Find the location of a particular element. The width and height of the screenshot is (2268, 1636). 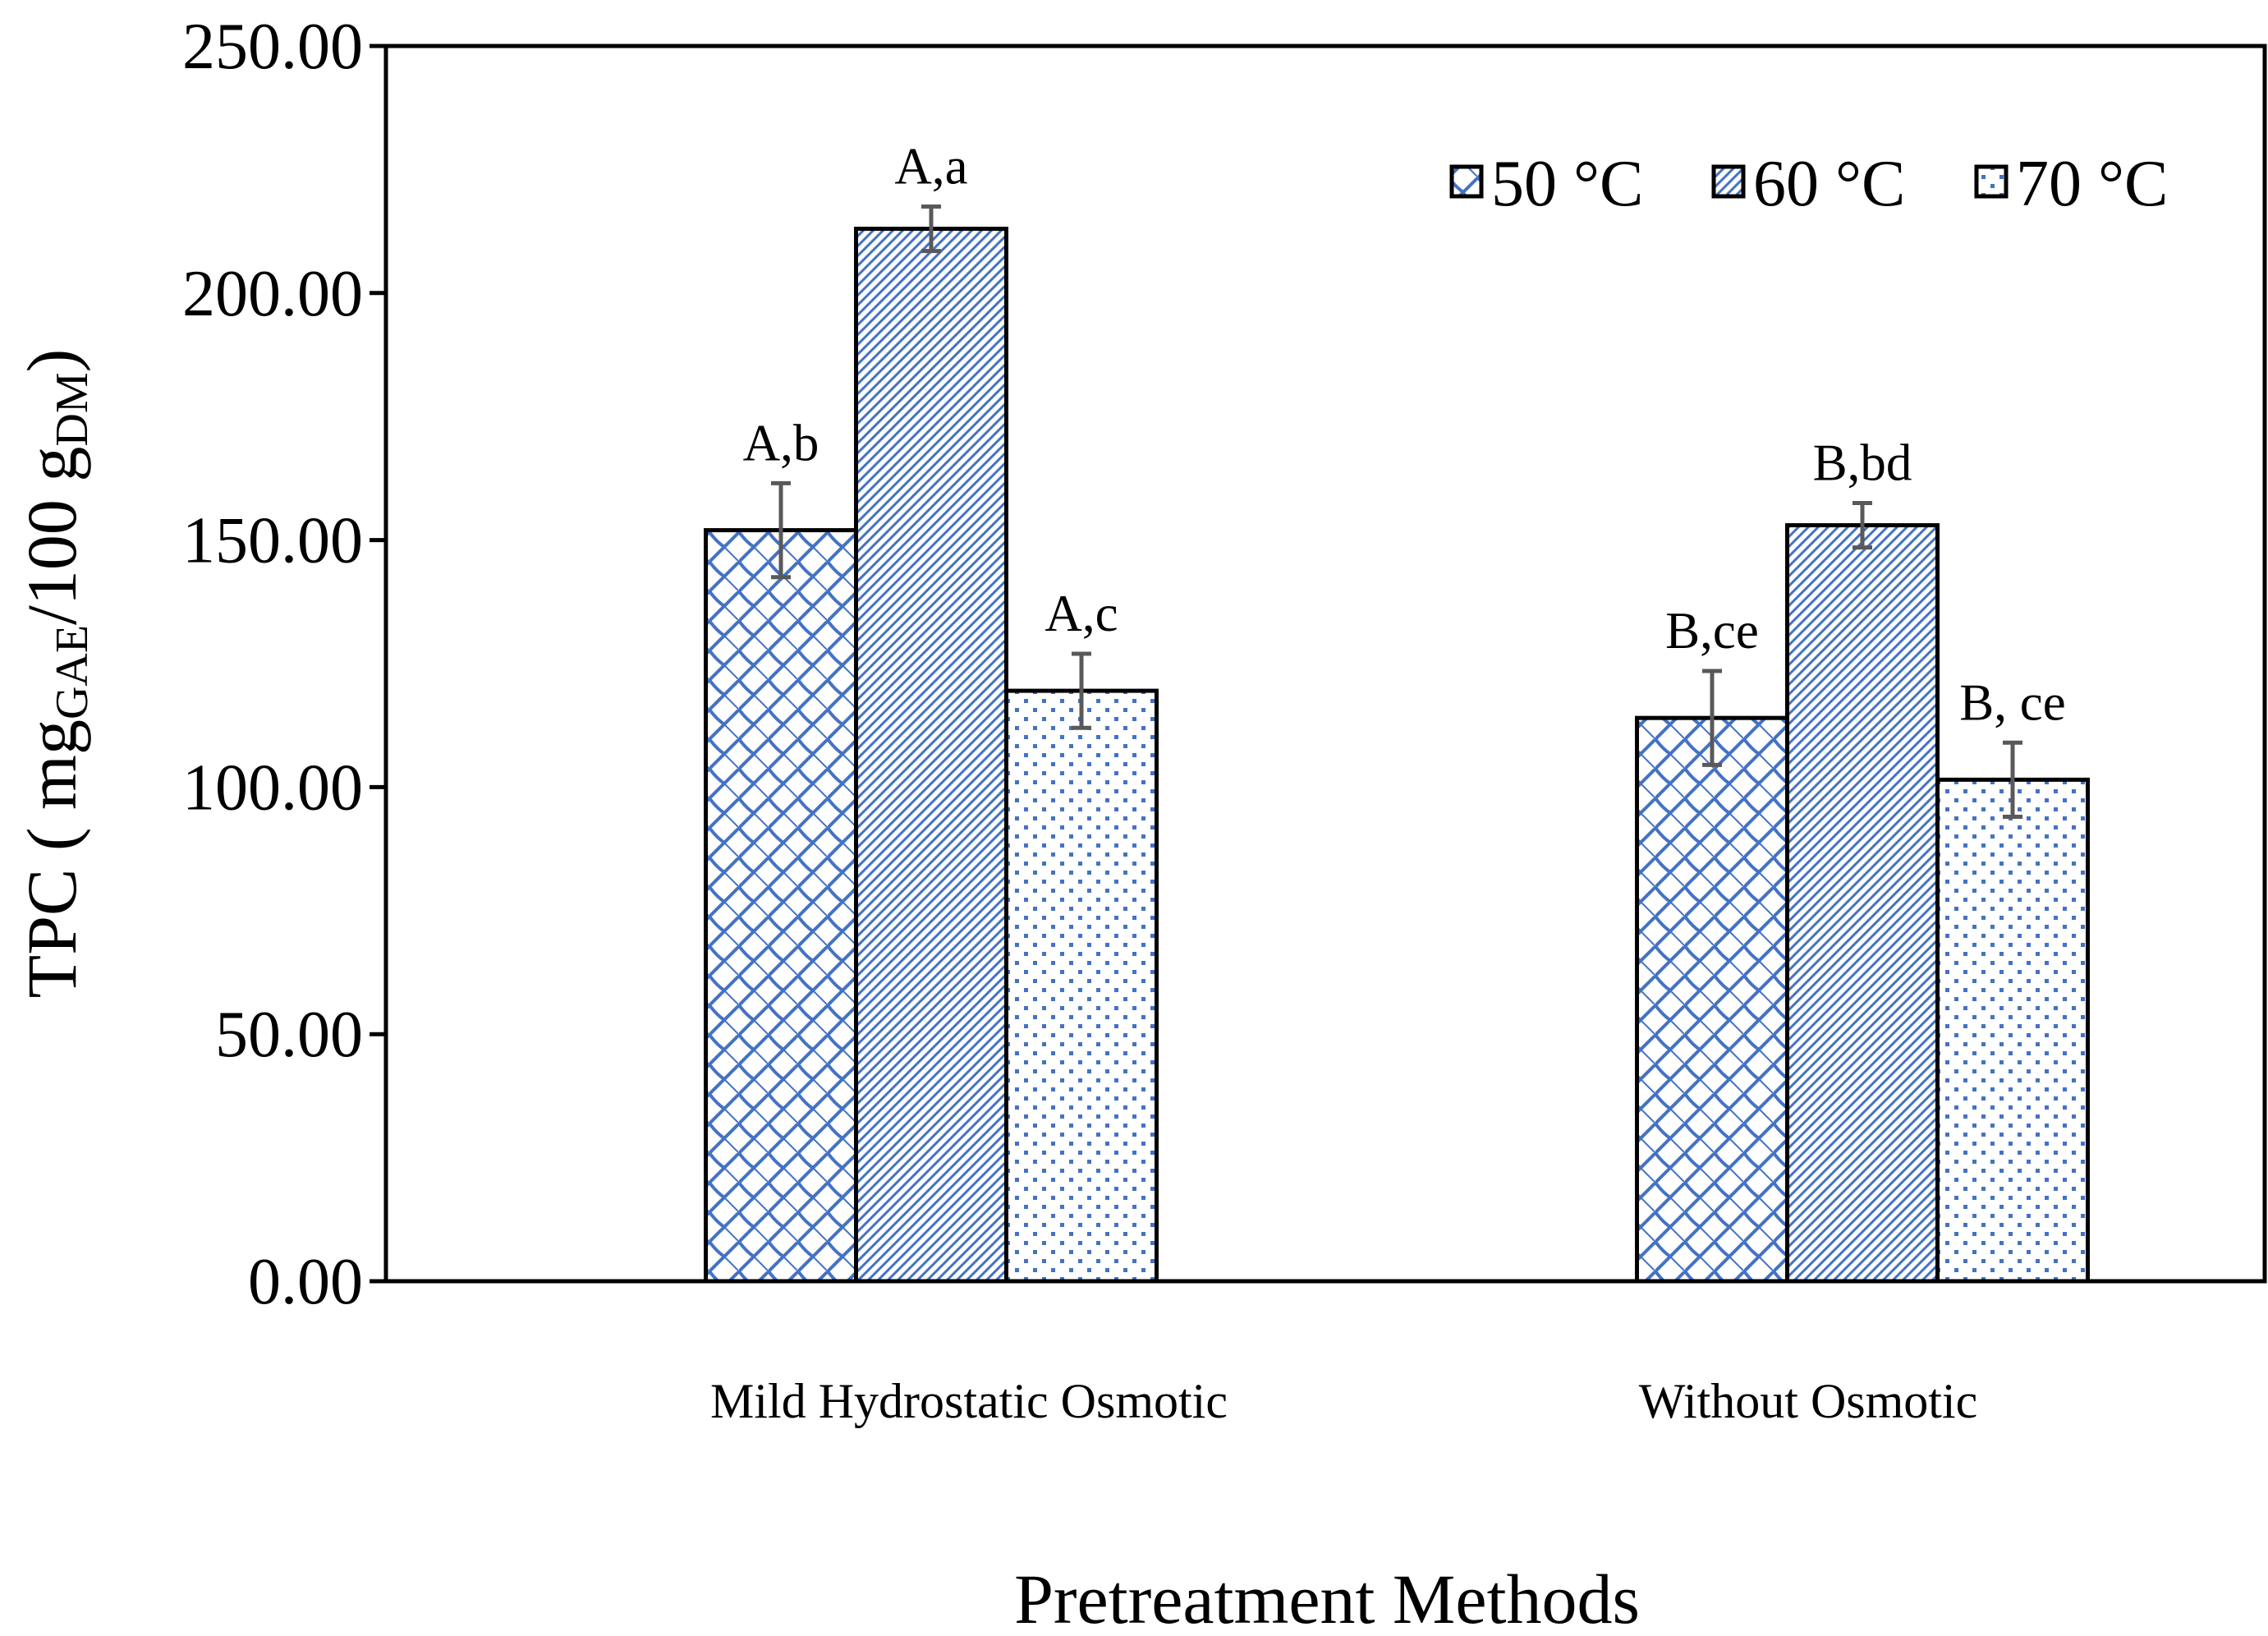

category-labels: Mild Hydrostatic Osmotic Without Osmotic is located at coordinates (1343, 1401).